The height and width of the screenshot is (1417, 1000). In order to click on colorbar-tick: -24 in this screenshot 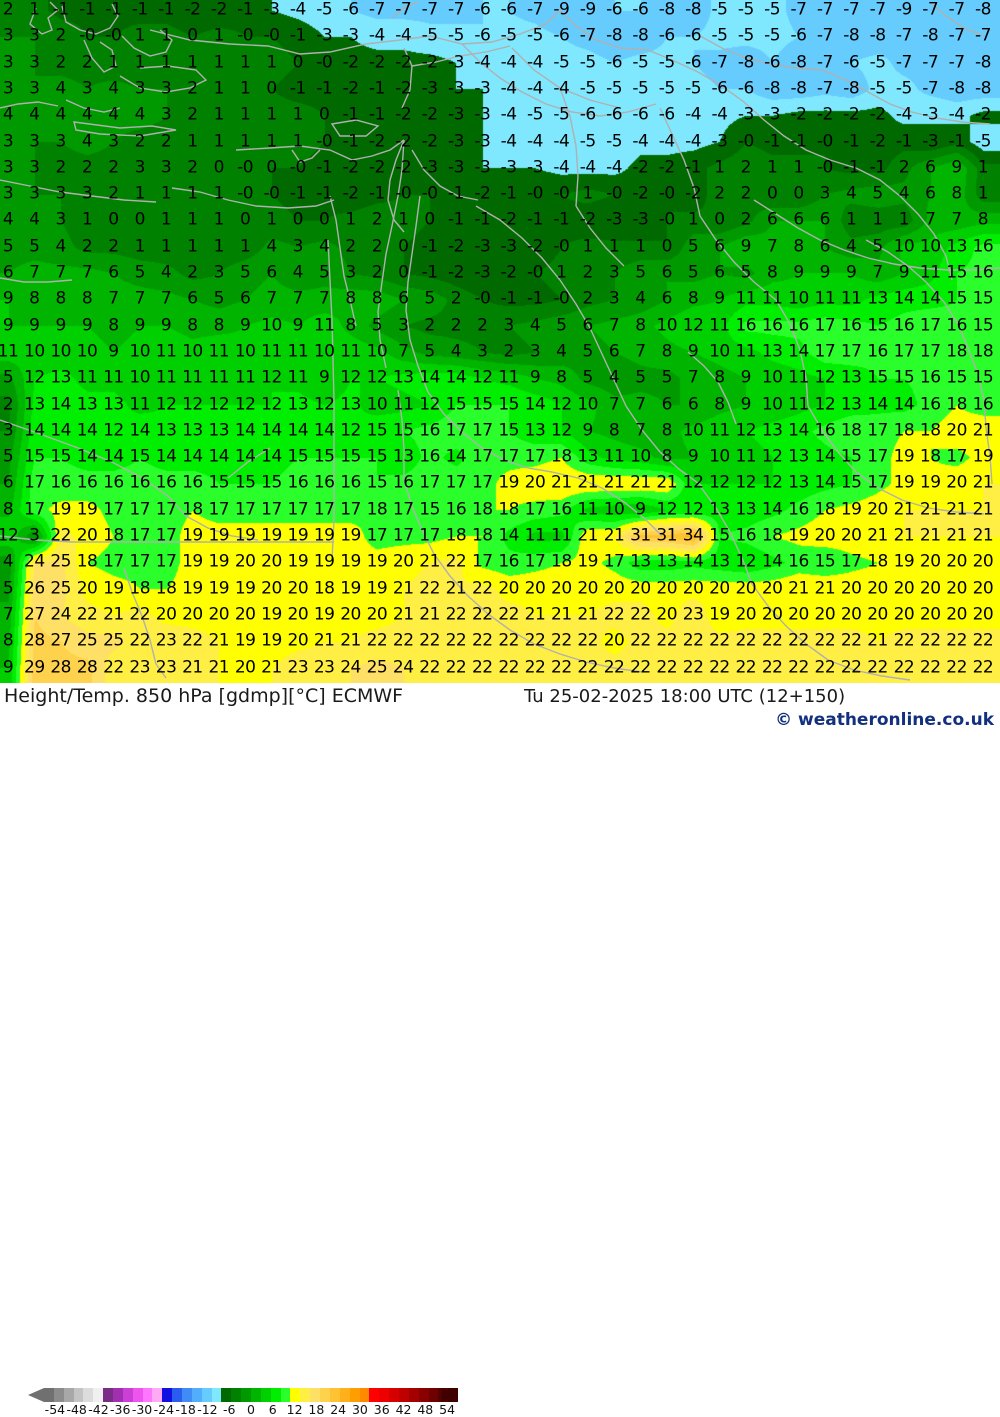, I will do `click(164, 1409)`.